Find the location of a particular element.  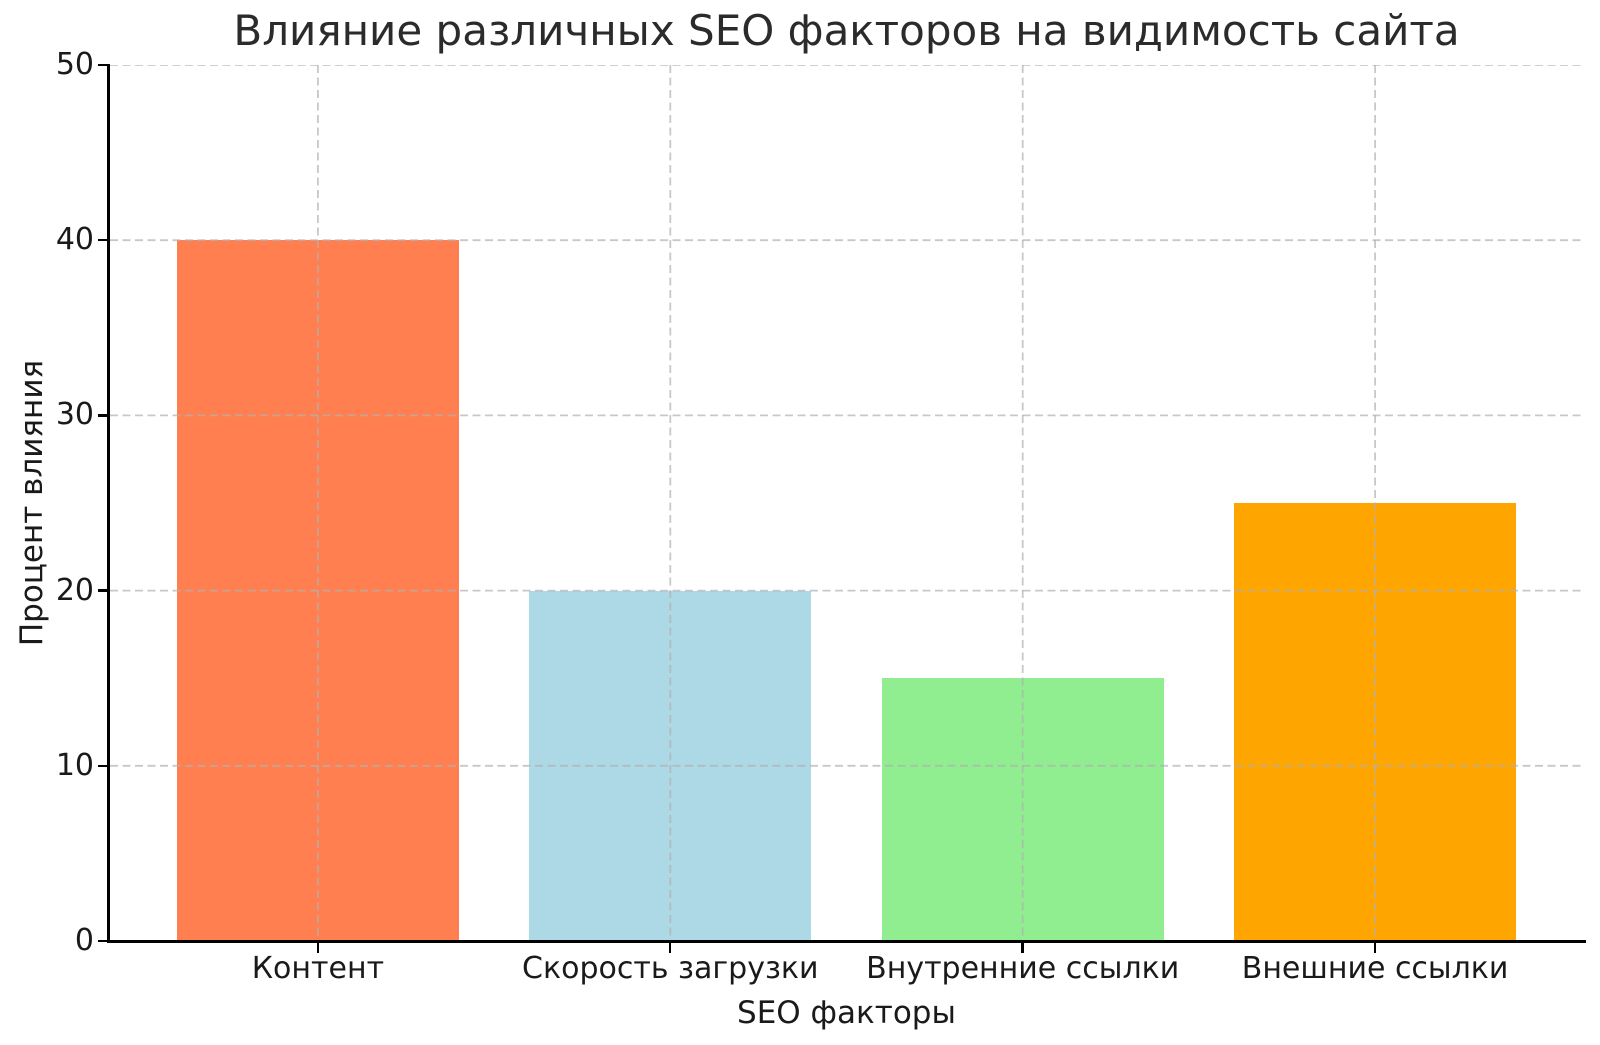

y-axis-spine is located at coordinates (108, 503).